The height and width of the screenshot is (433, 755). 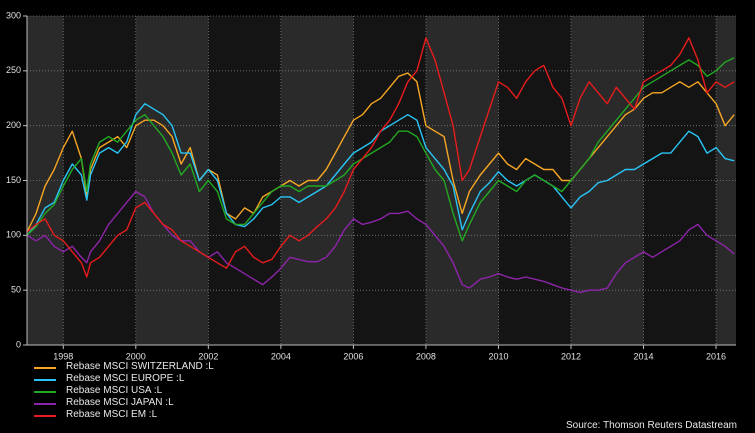 What do you see at coordinates (13, 15) in the screenshot?
I see `y-tick-label: 300` at bounding box center [13, 15].